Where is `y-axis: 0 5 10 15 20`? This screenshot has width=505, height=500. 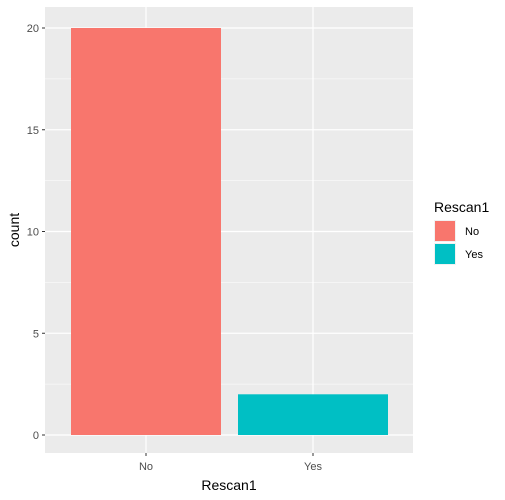 y-axis: 0 5 10 15 20 is located at coordinates (36, 232).